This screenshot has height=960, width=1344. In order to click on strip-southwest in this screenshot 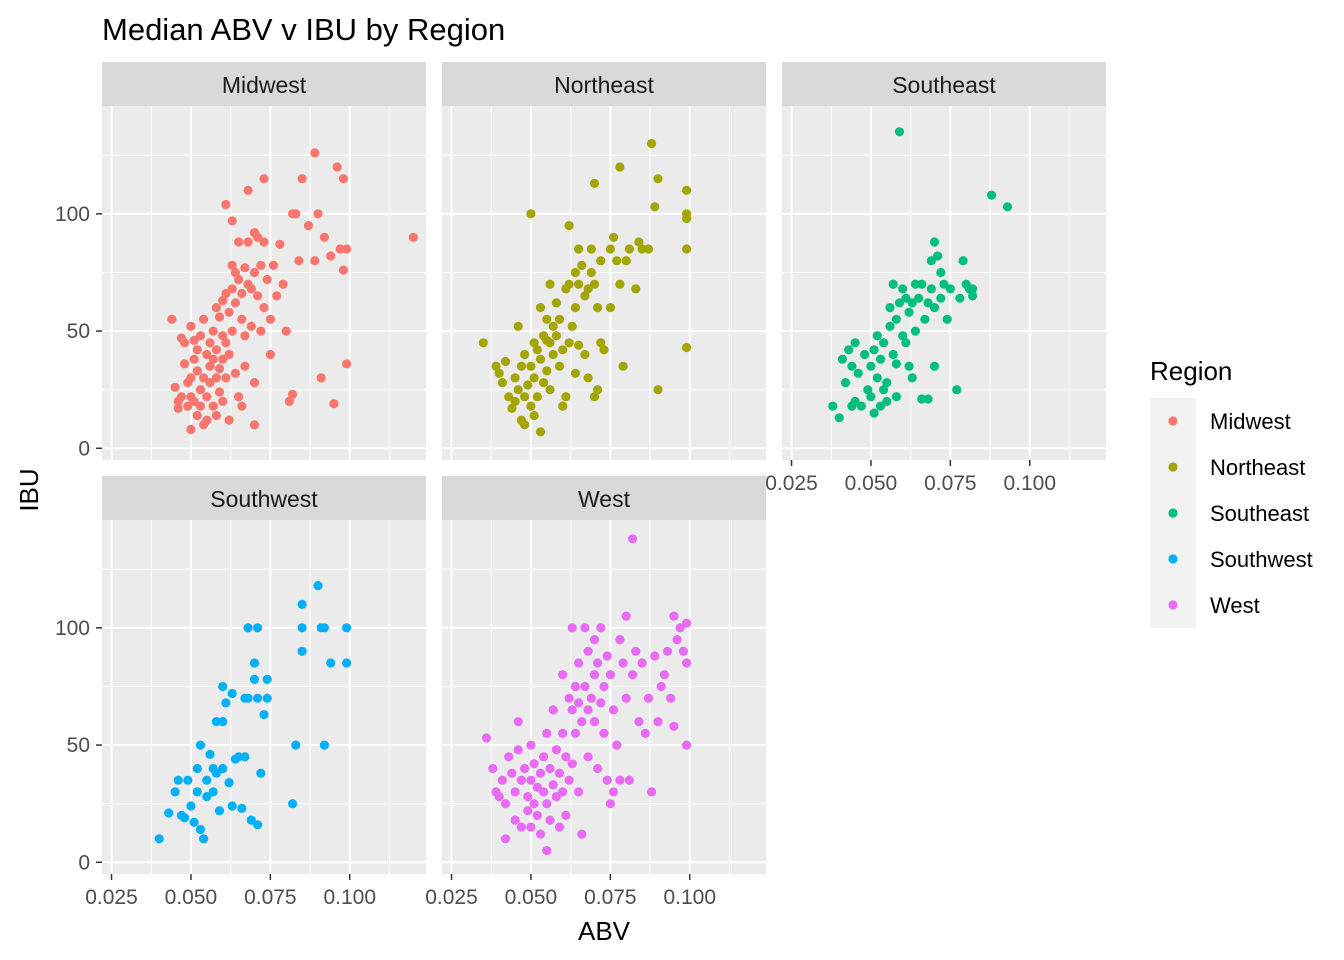, I will do `click(264, 498)`.